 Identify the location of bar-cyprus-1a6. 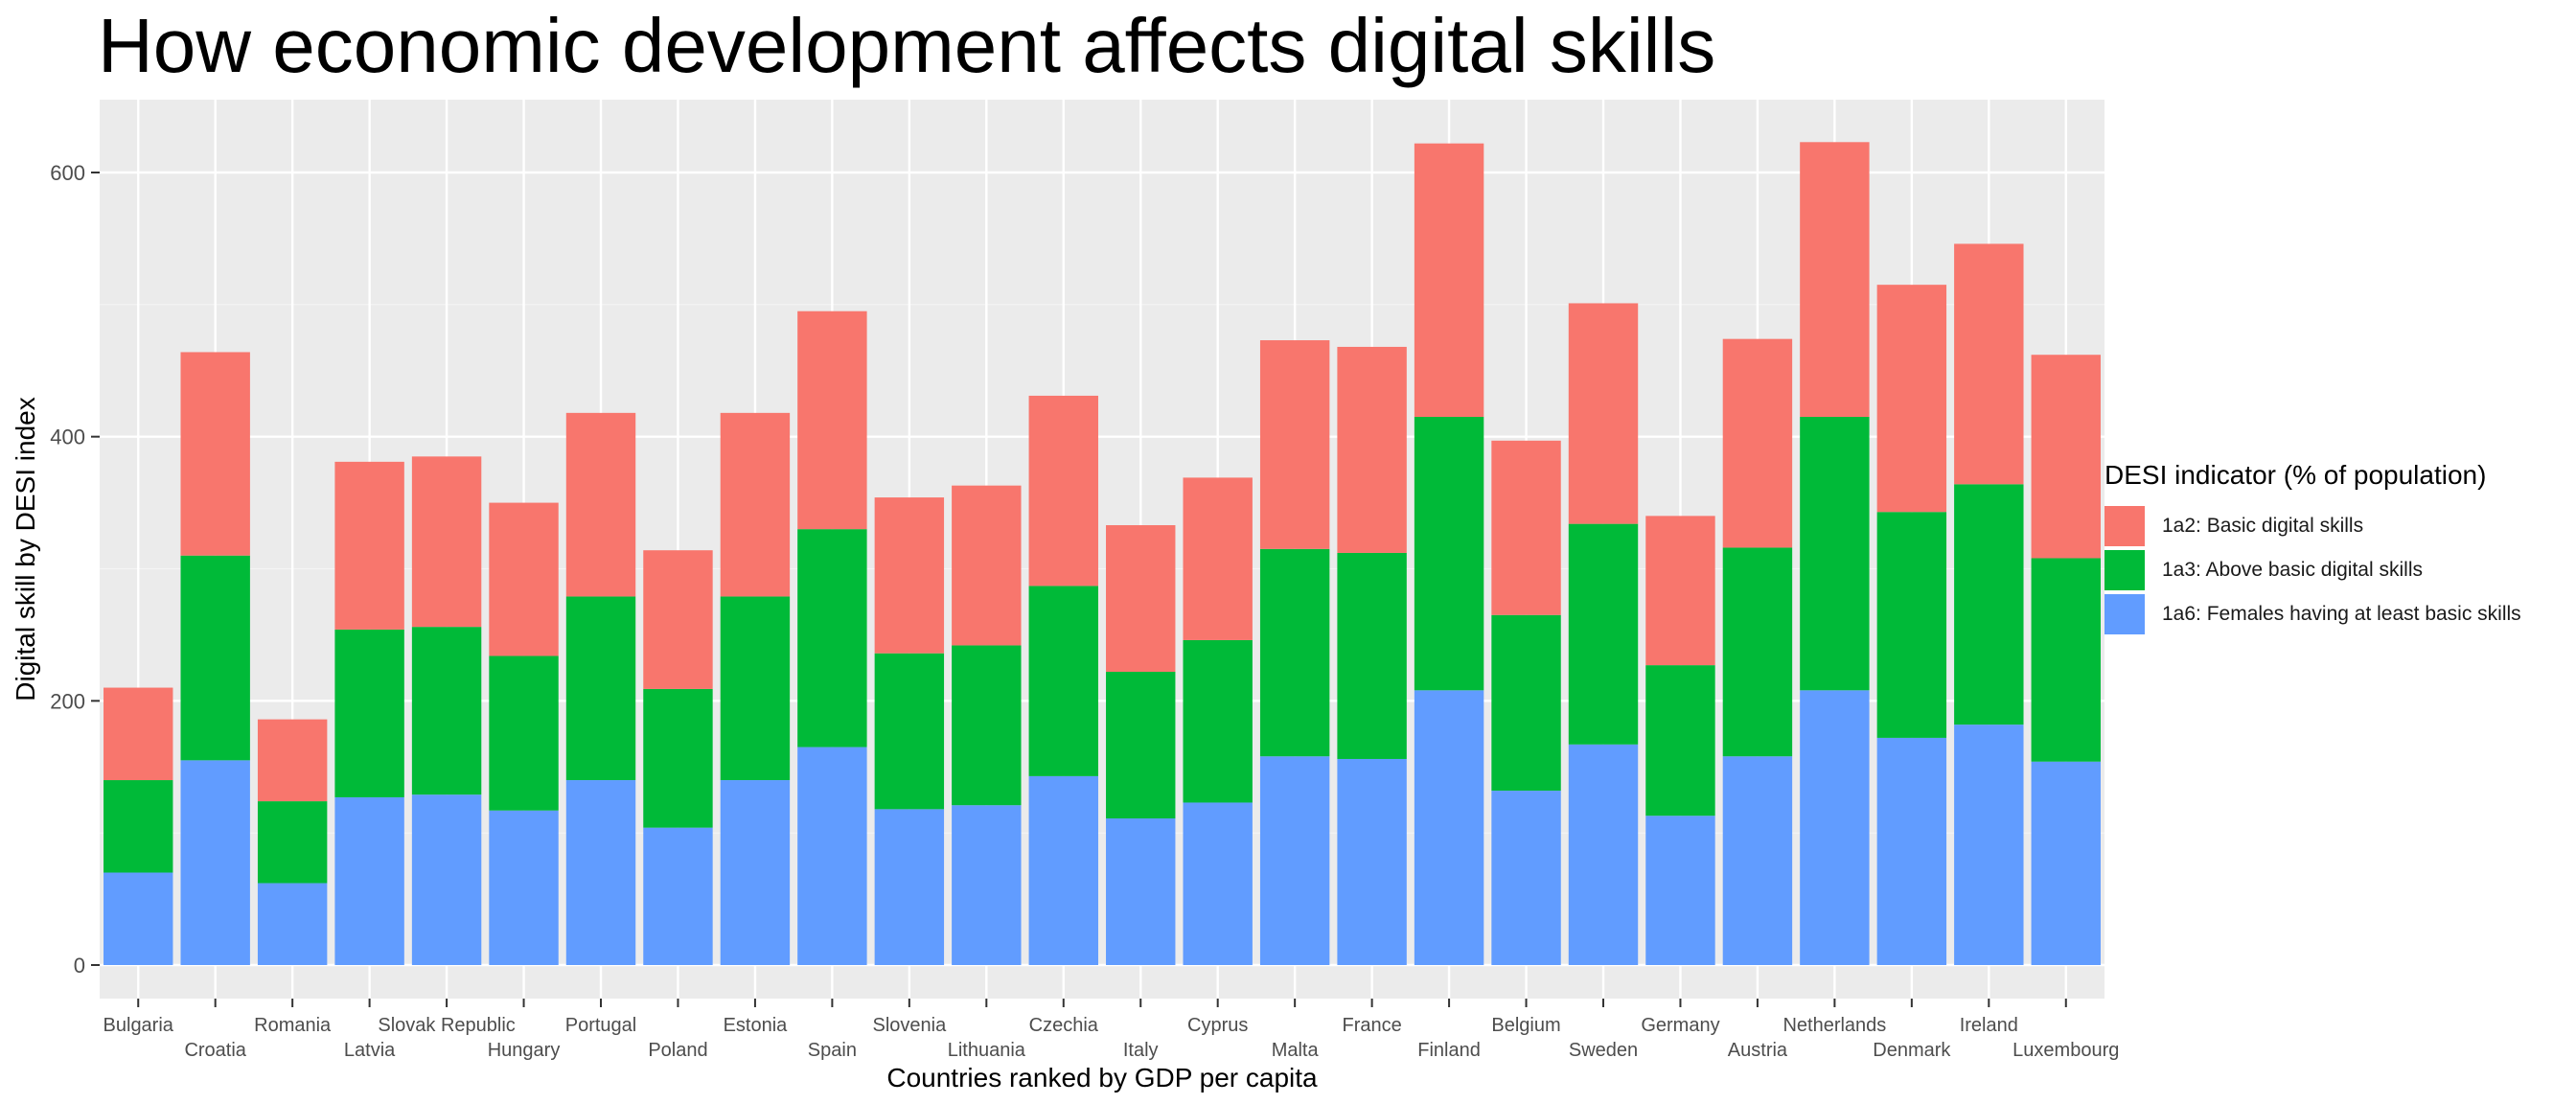
(1218, 883).